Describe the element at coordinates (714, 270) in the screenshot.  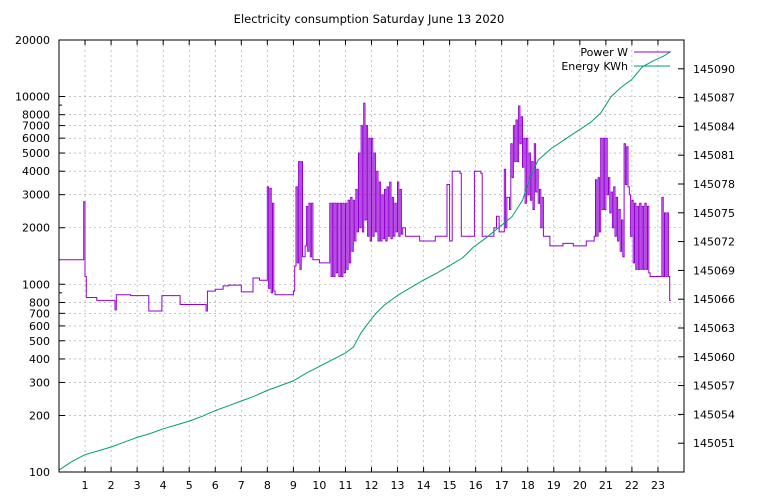
I see `y2-tick-label: 145069` at that location.